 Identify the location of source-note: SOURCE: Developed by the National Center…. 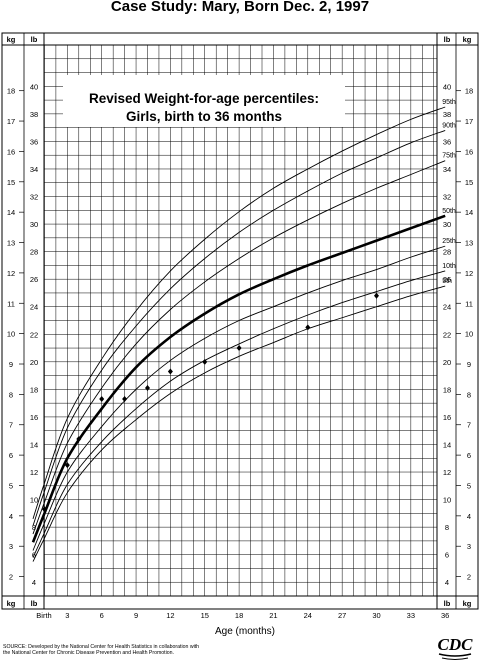
(101, 650).